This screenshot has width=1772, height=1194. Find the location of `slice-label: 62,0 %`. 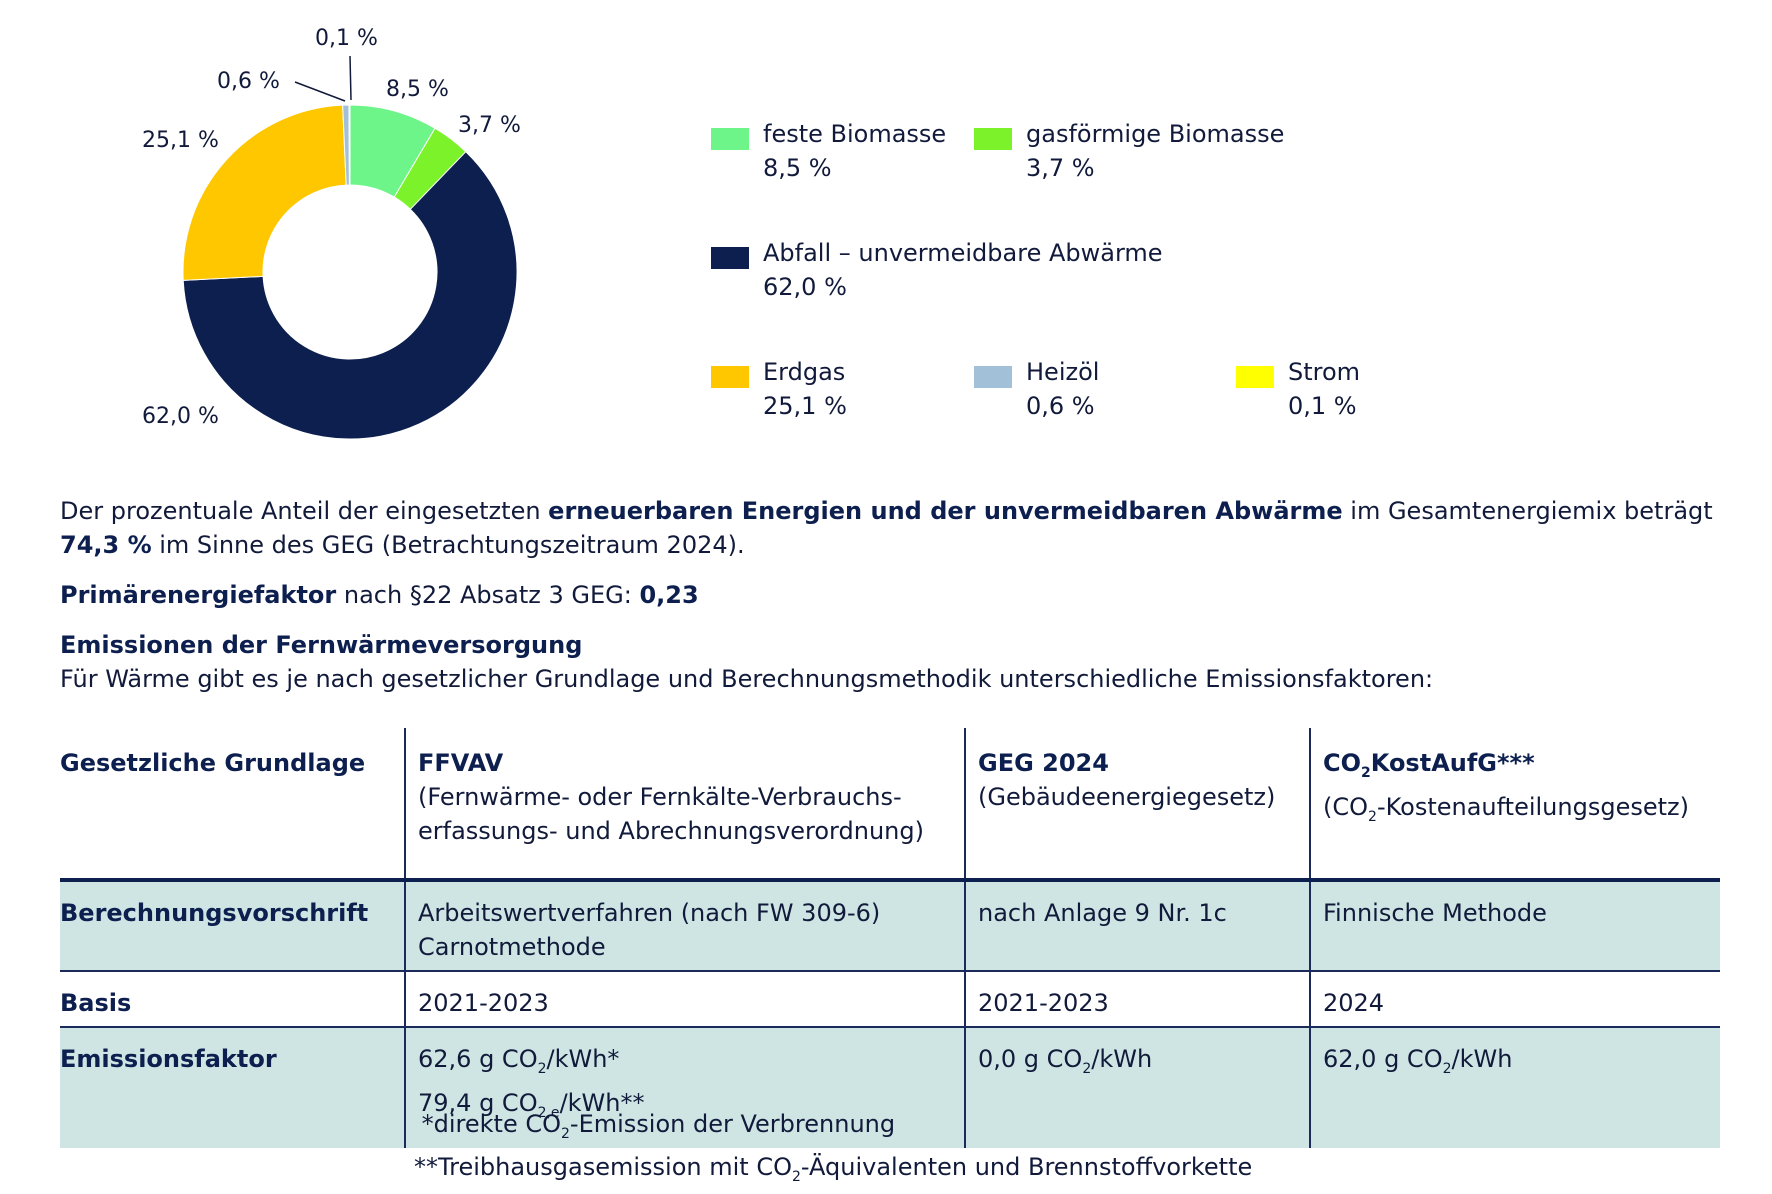

slice-label: 62,0 % is located at coordinates (180, 416).